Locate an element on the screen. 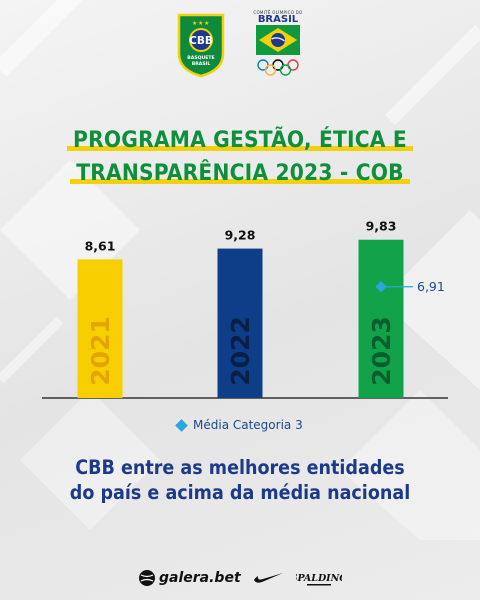  cob-logo-icon: COMITÊ OLÍMPICO DO BRASIL is located at coordinates (278, 45).